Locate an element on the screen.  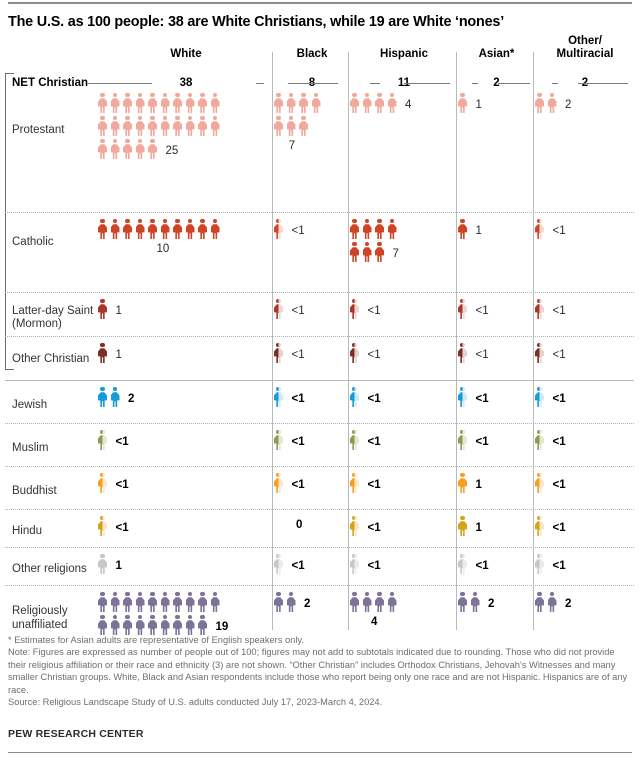
cell-muslim-hisp: <1 is located at coordinates (365, 442).